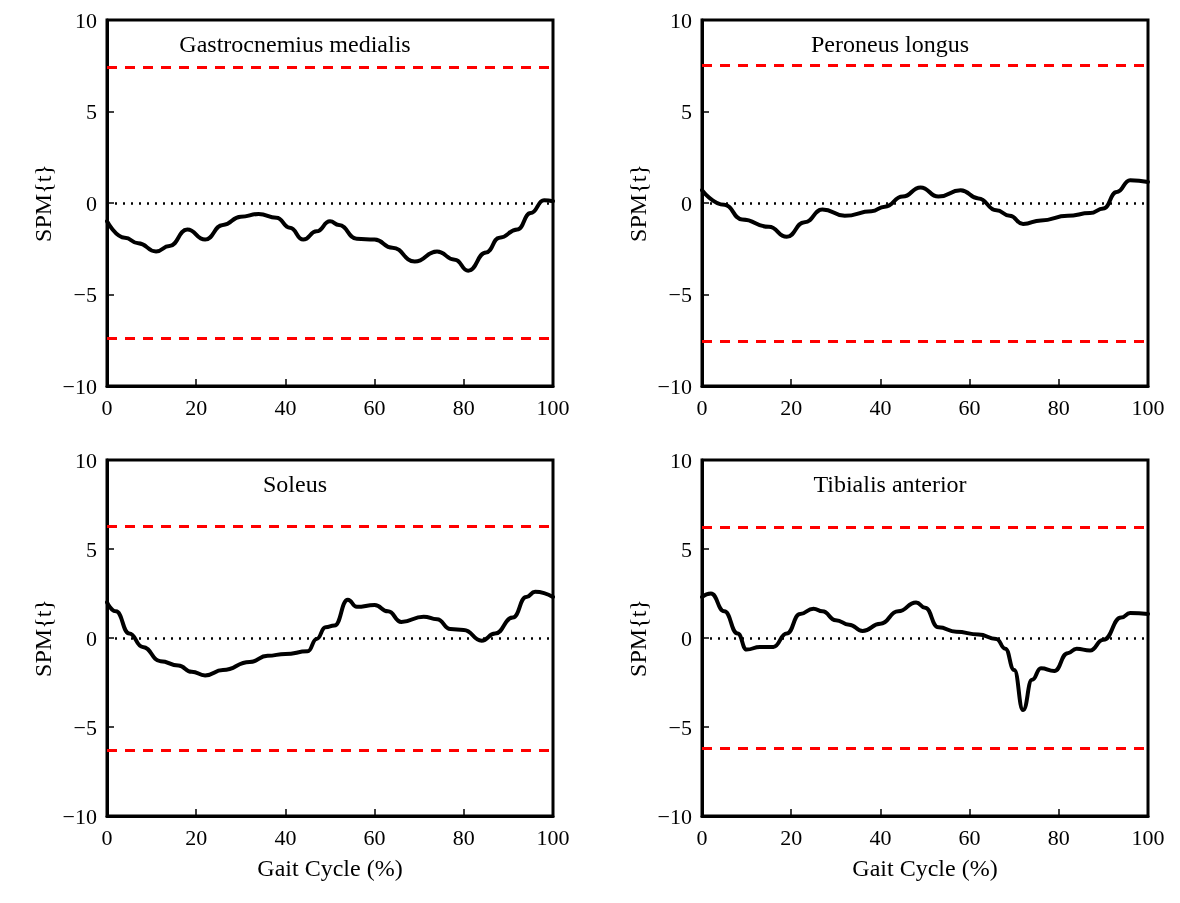 The width and height of the screenshot is (1180, 903). I want to click on chart-title: Peroneus longus, so click(890, 44).